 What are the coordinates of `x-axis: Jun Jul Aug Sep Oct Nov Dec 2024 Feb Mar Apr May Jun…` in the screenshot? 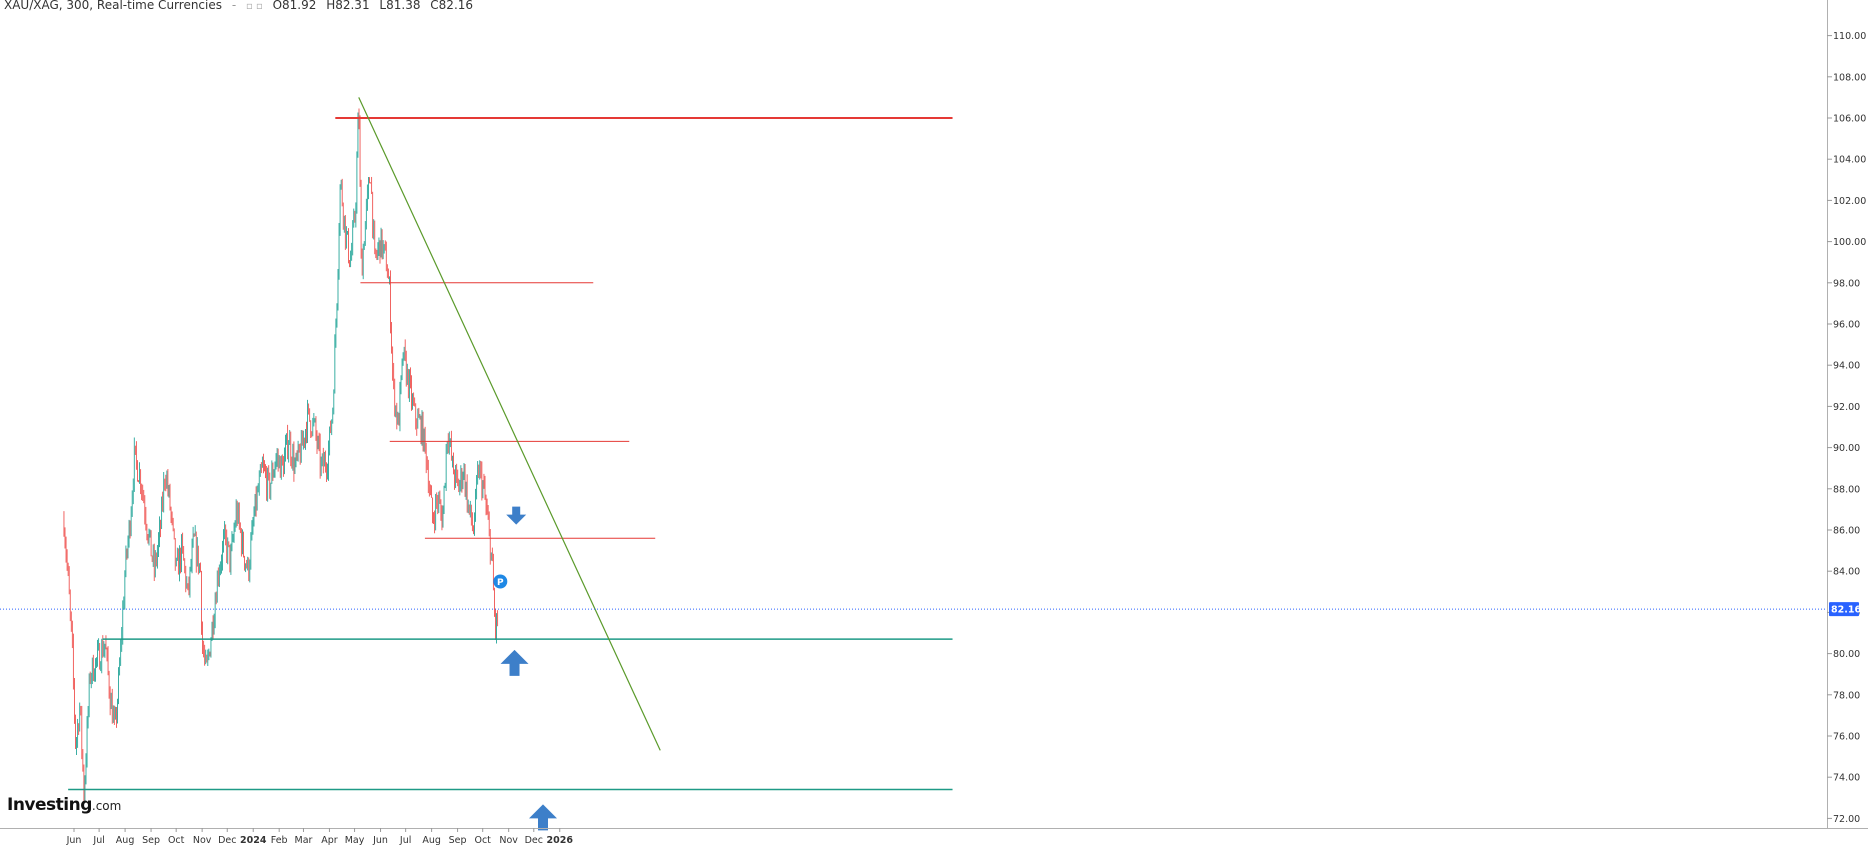 It's located at (320, 837).